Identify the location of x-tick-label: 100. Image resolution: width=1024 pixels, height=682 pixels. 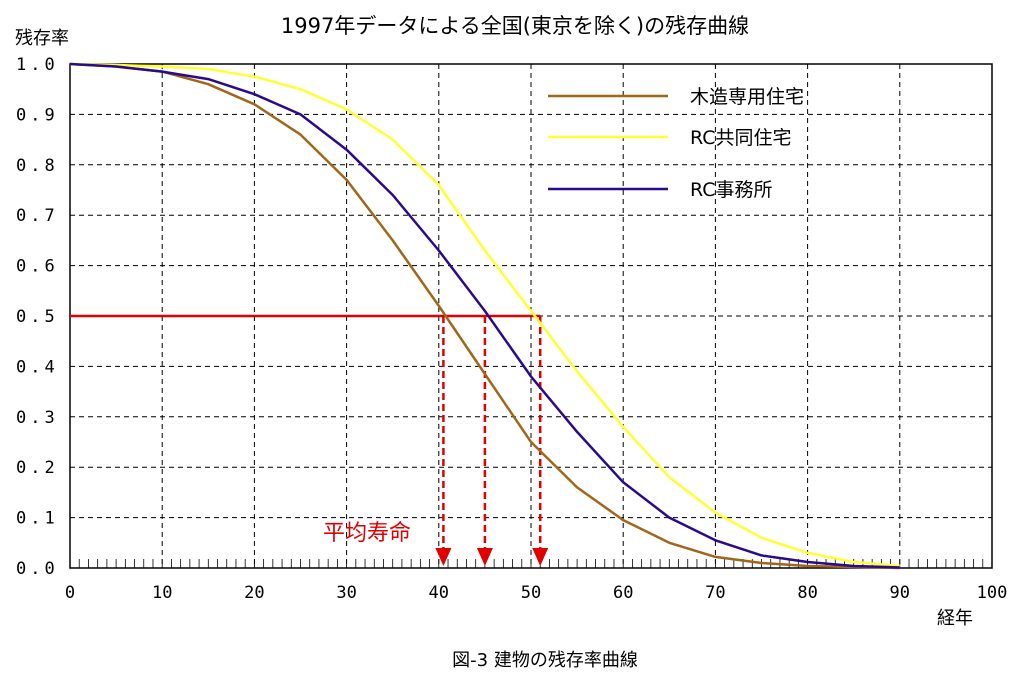
(992, 593).